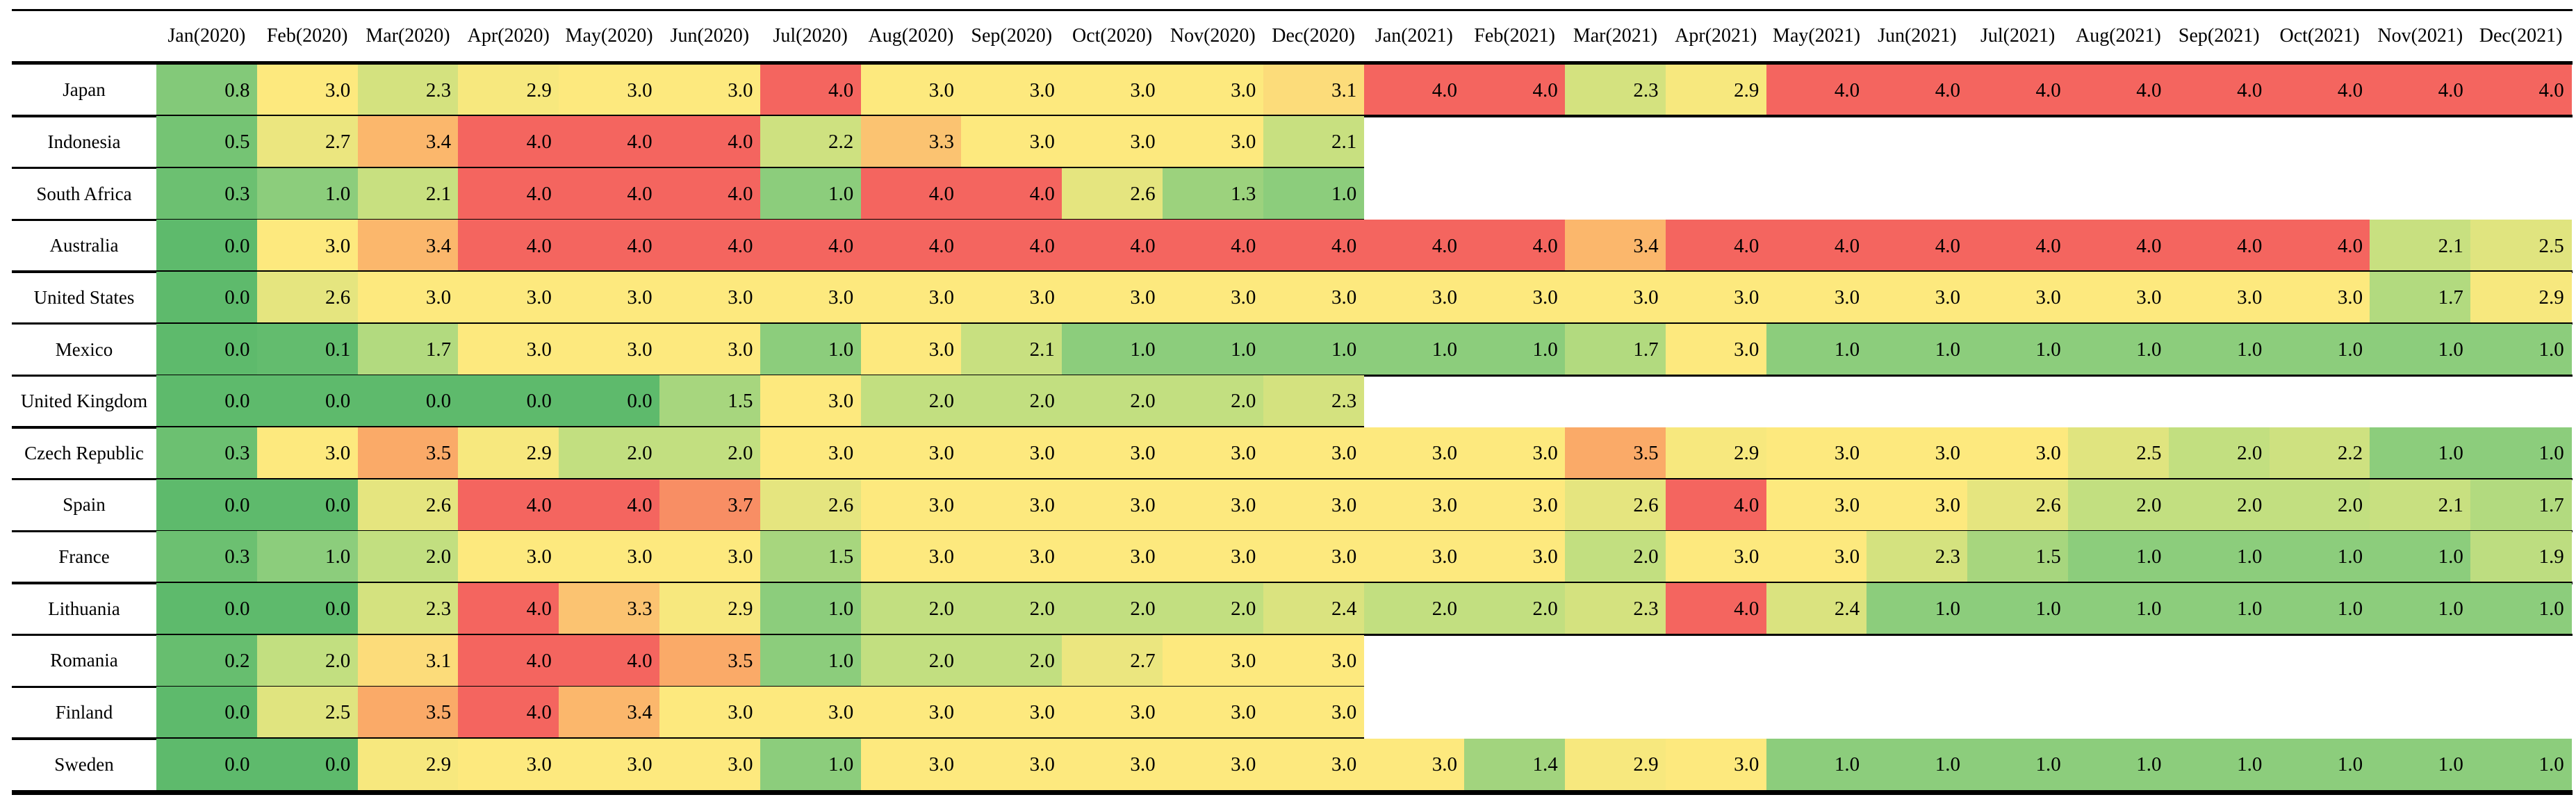  I want to click on row-label: Lithuania, so click(84, 608).